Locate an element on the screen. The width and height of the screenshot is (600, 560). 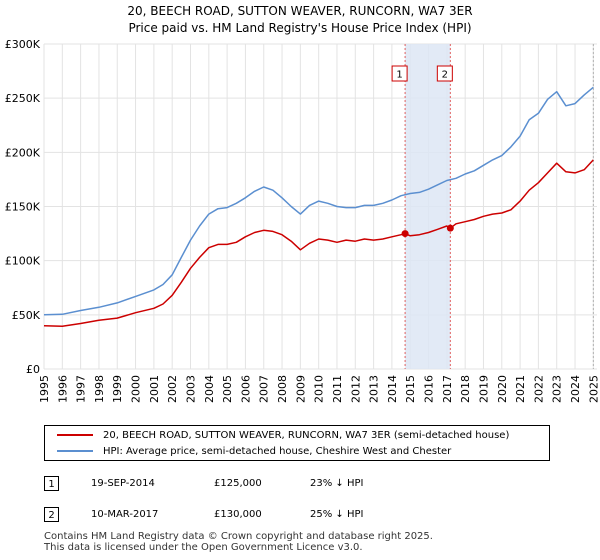
x-tick-label: 2003 is located at coordinates (190, 389).